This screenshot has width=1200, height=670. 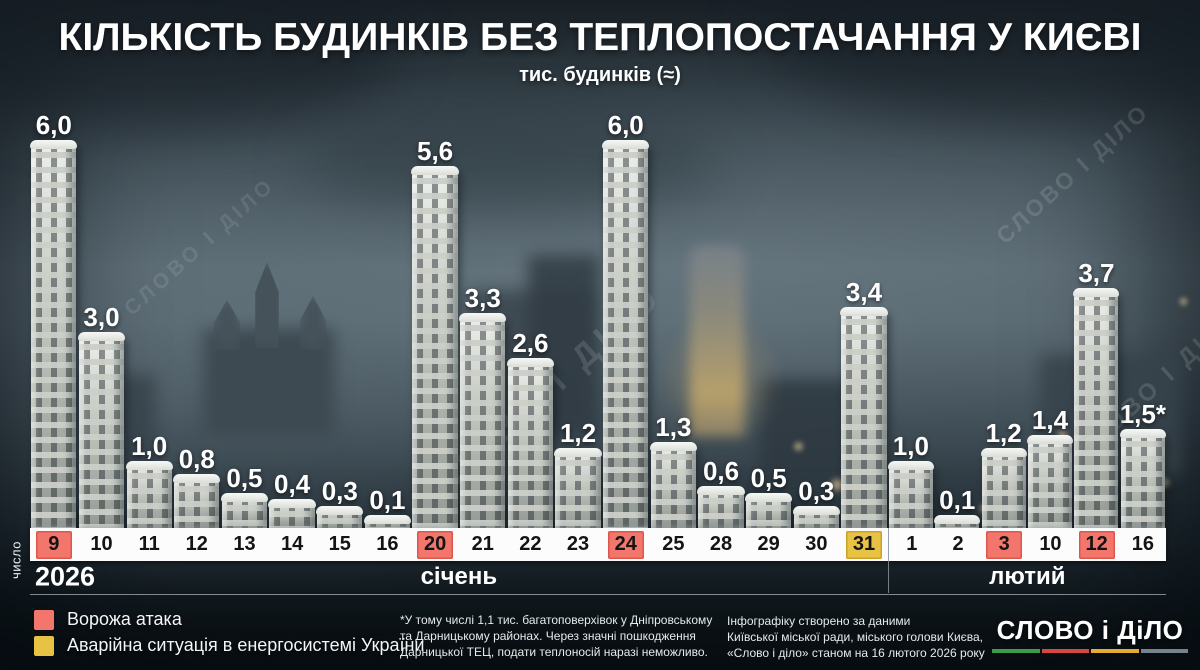 What do you see at coordinates (196, 459) in the screenshot?
I see `bar-value-label: 0,8` at bounding box center [196, 459].